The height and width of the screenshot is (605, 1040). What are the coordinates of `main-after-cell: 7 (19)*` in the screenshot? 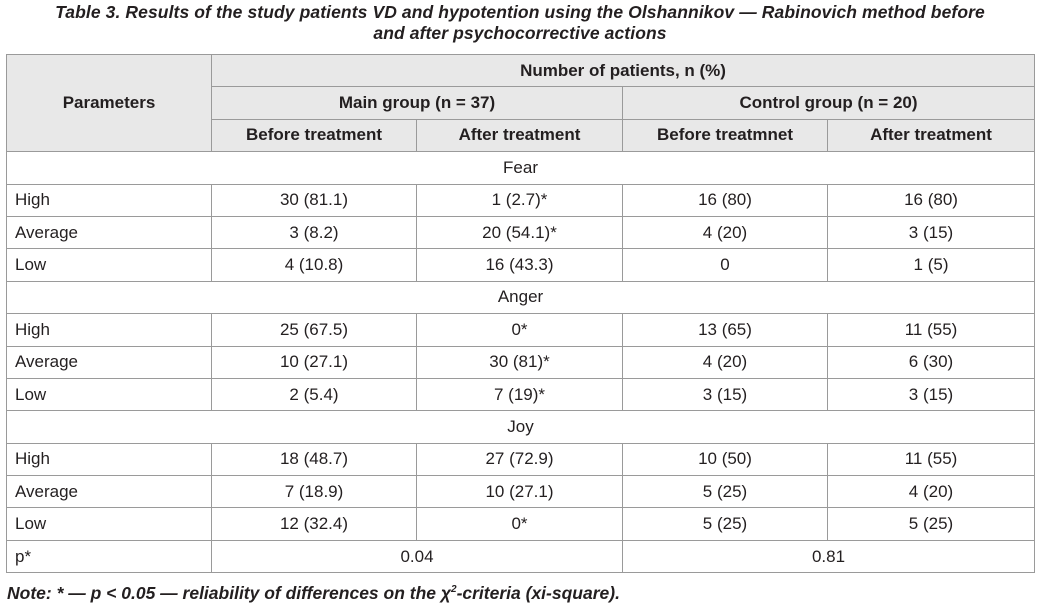 It's located at (519, 394).